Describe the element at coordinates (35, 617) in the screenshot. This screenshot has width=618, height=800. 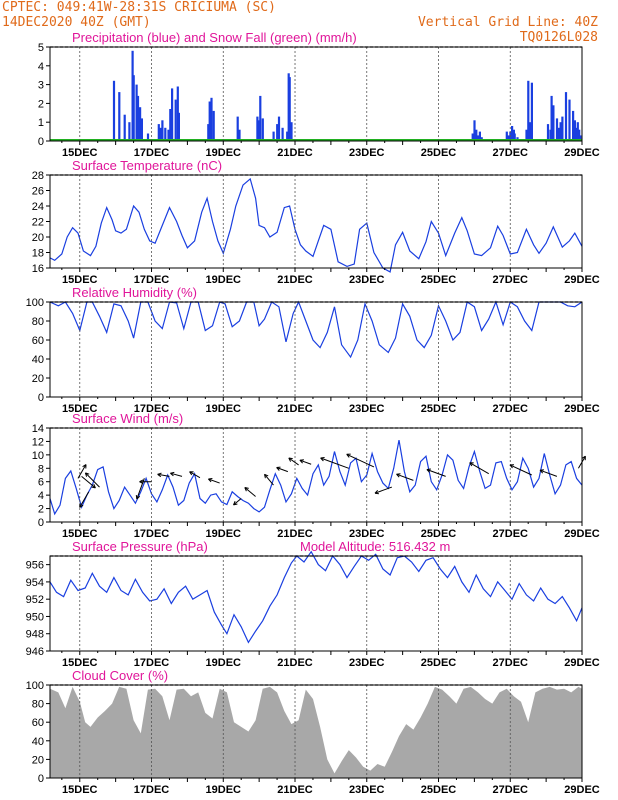
I see `y-tick-label: 950` at that location.